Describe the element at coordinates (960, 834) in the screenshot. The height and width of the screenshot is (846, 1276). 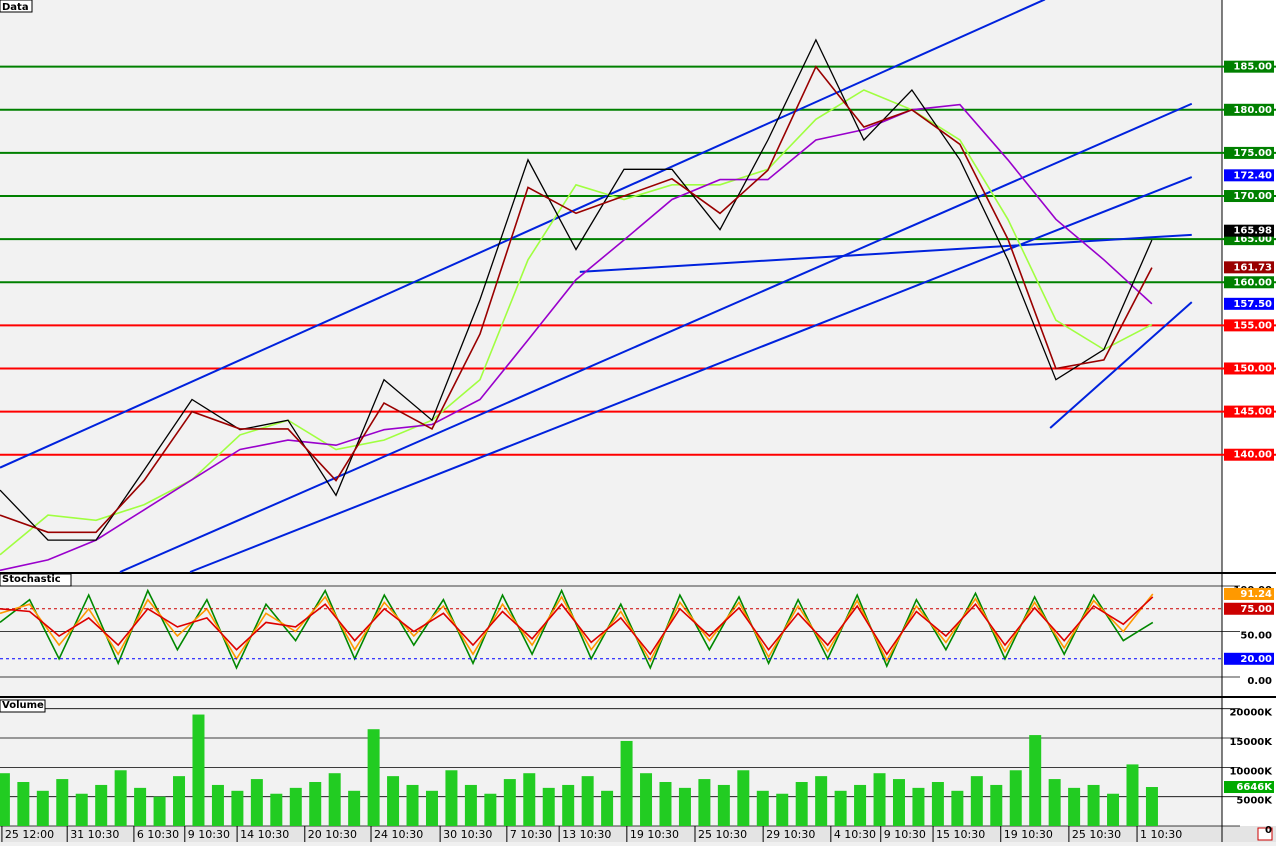
I see `x-tick-label: 15 10:30` at that location.